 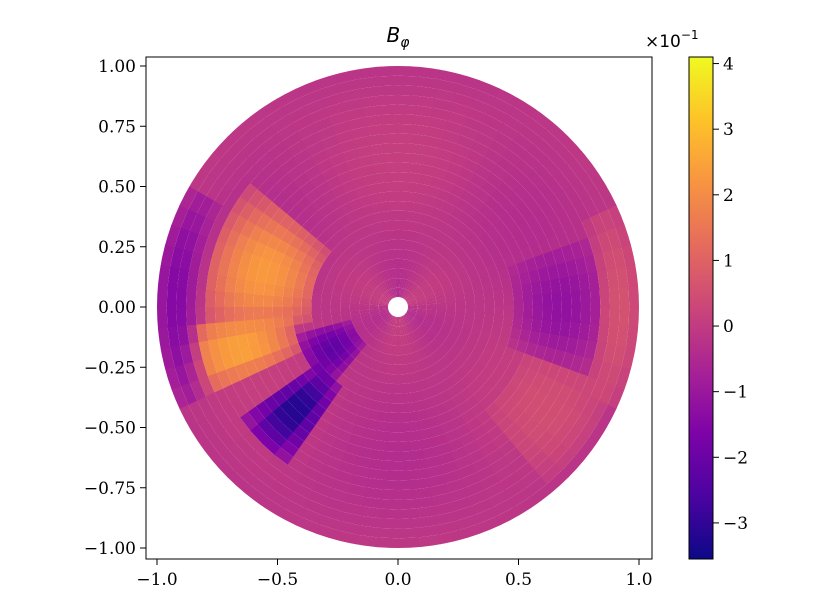 What do you see at coordinates (117, 308) in the screenshot?
I see `y-tick-label: 0.00` at bounding box center [117, 308].